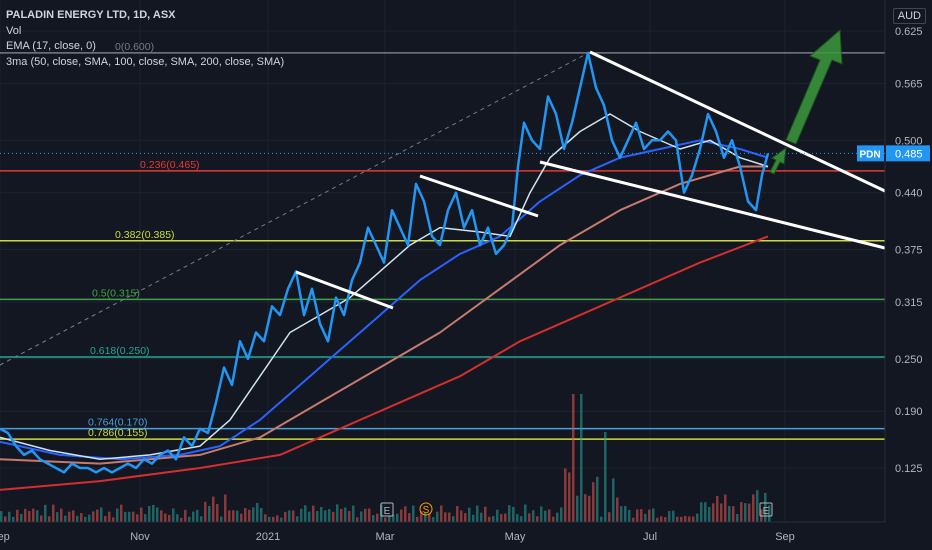  Describe the element at coordinates (51, 46) in the screenshot. I see `legend-ema: EMA (17, close, 0)` at that location.